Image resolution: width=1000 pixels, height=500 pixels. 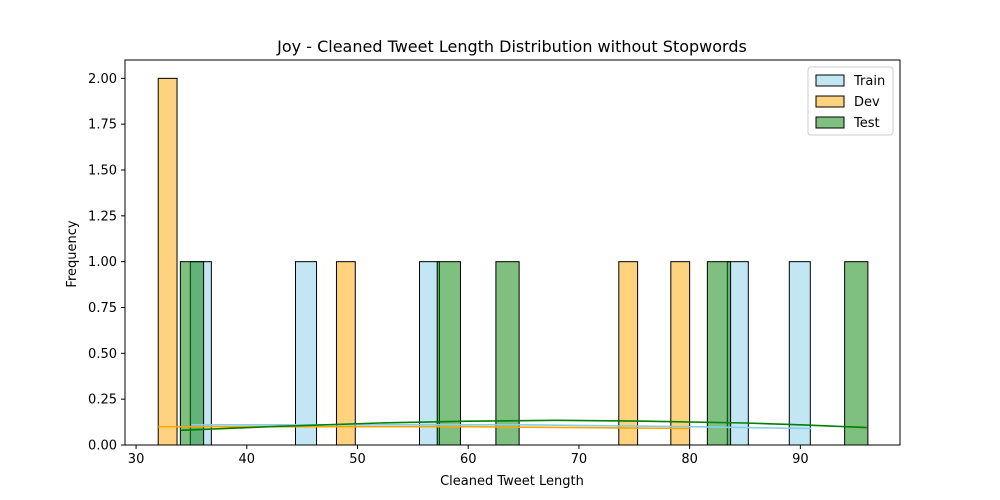 What do you see at coordinates (72, 253) in the screenshot?
I see `y-axis-label: Frequency` at bounding box center [72, 253].